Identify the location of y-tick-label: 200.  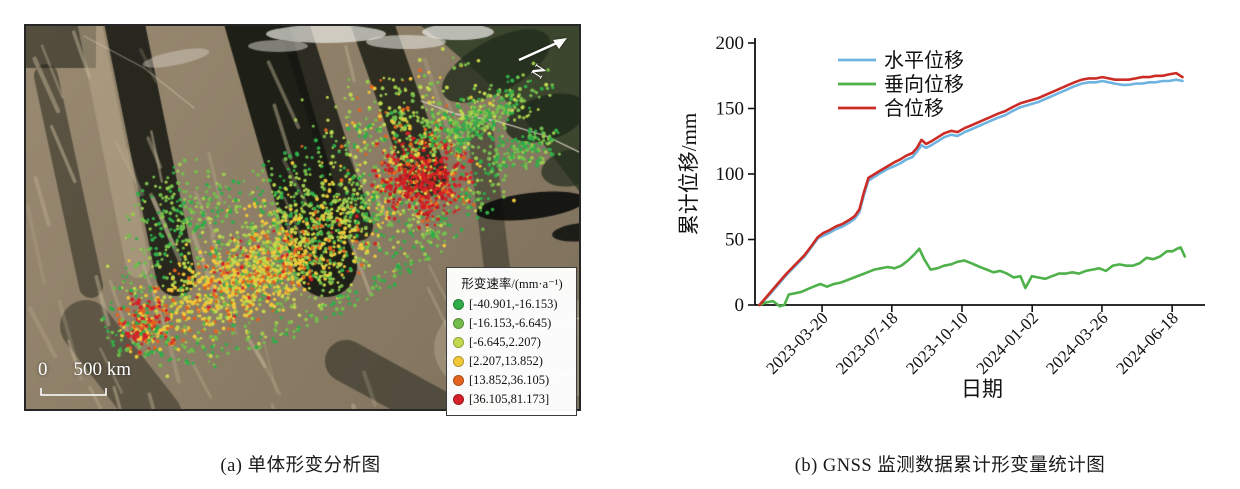
(730, 43).